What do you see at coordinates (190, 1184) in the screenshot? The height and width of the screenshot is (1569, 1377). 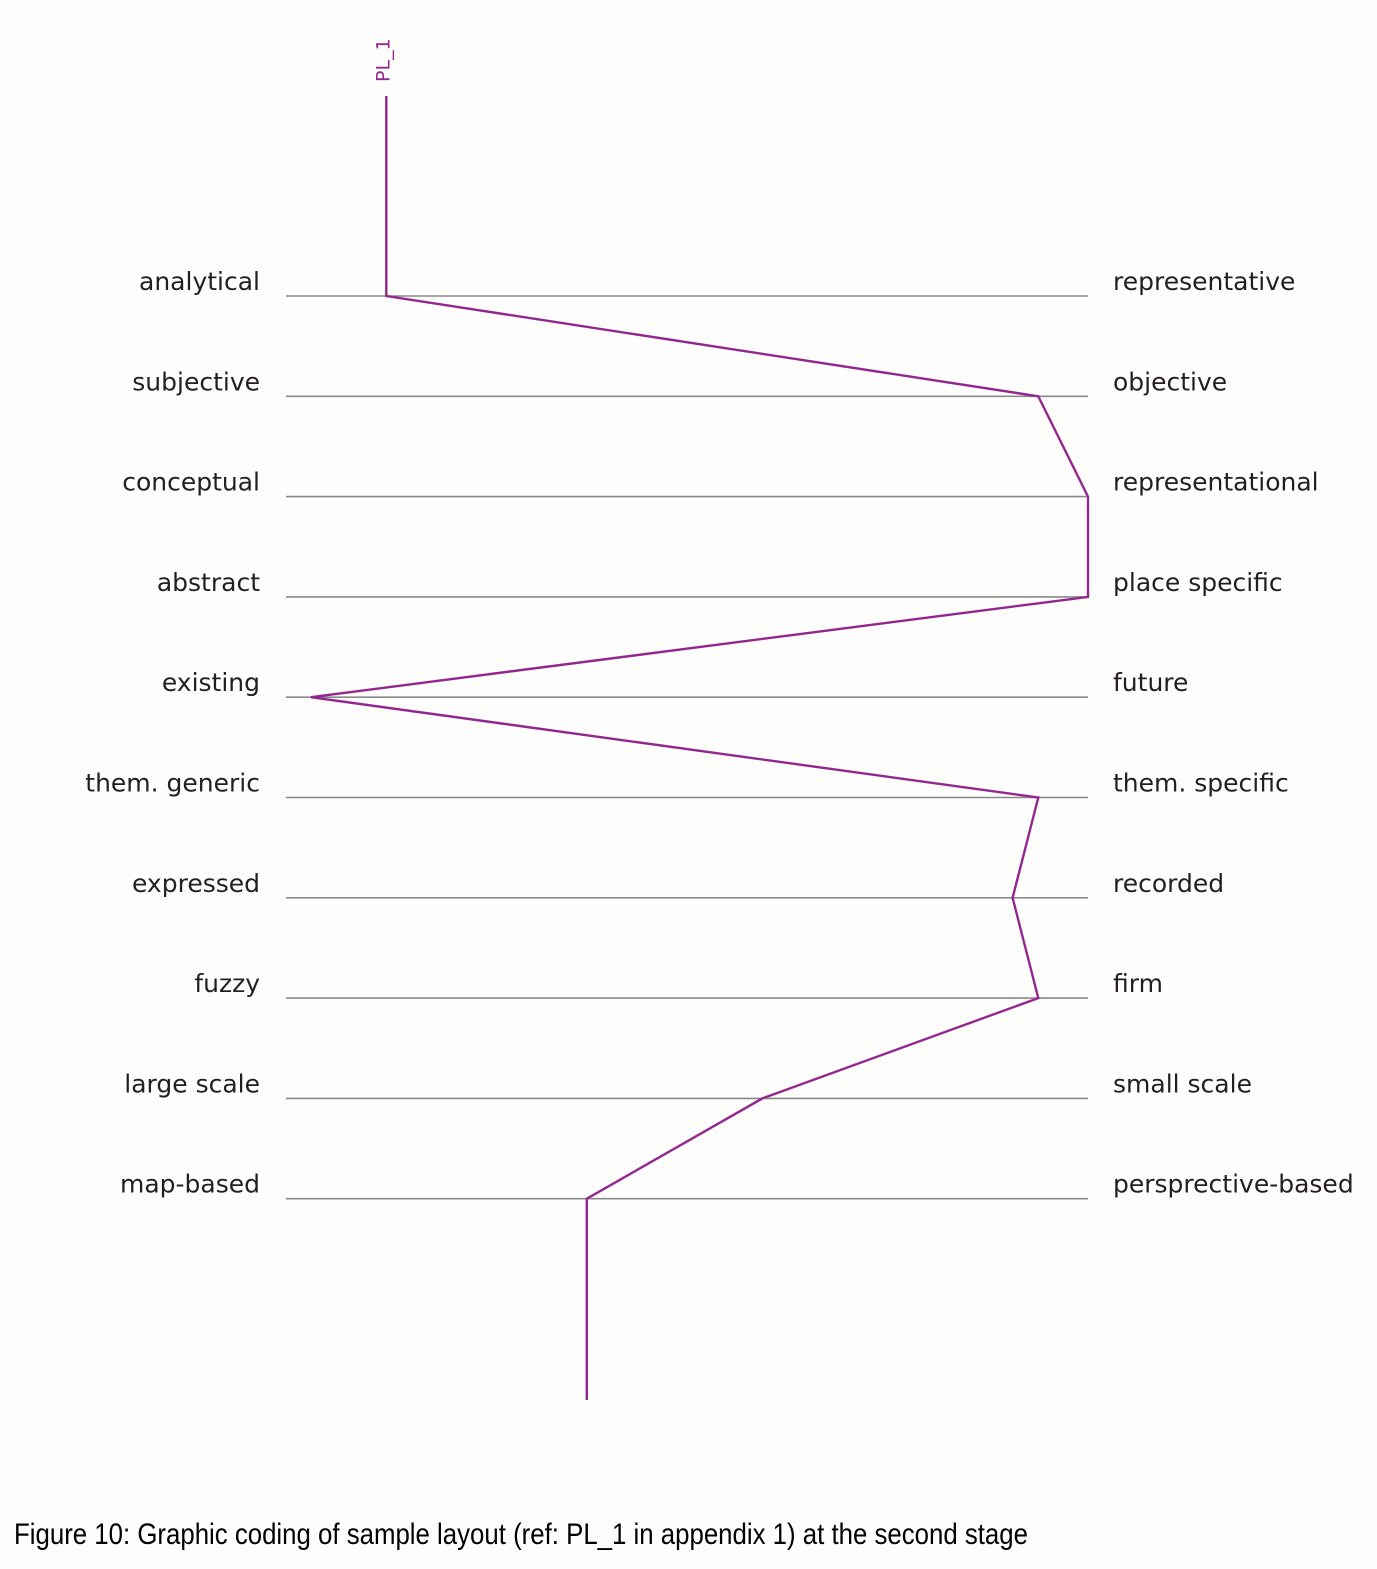 I see `left-pole-label: map-based` at bounding box center [190, 1184].